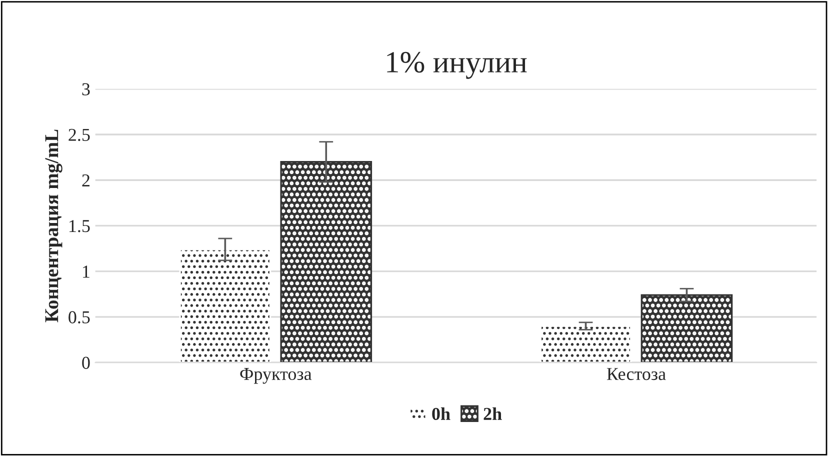 The width and height of the screenshot is (829, 456). I want to click on chart-title: 1% инулин, so click(457, 65).